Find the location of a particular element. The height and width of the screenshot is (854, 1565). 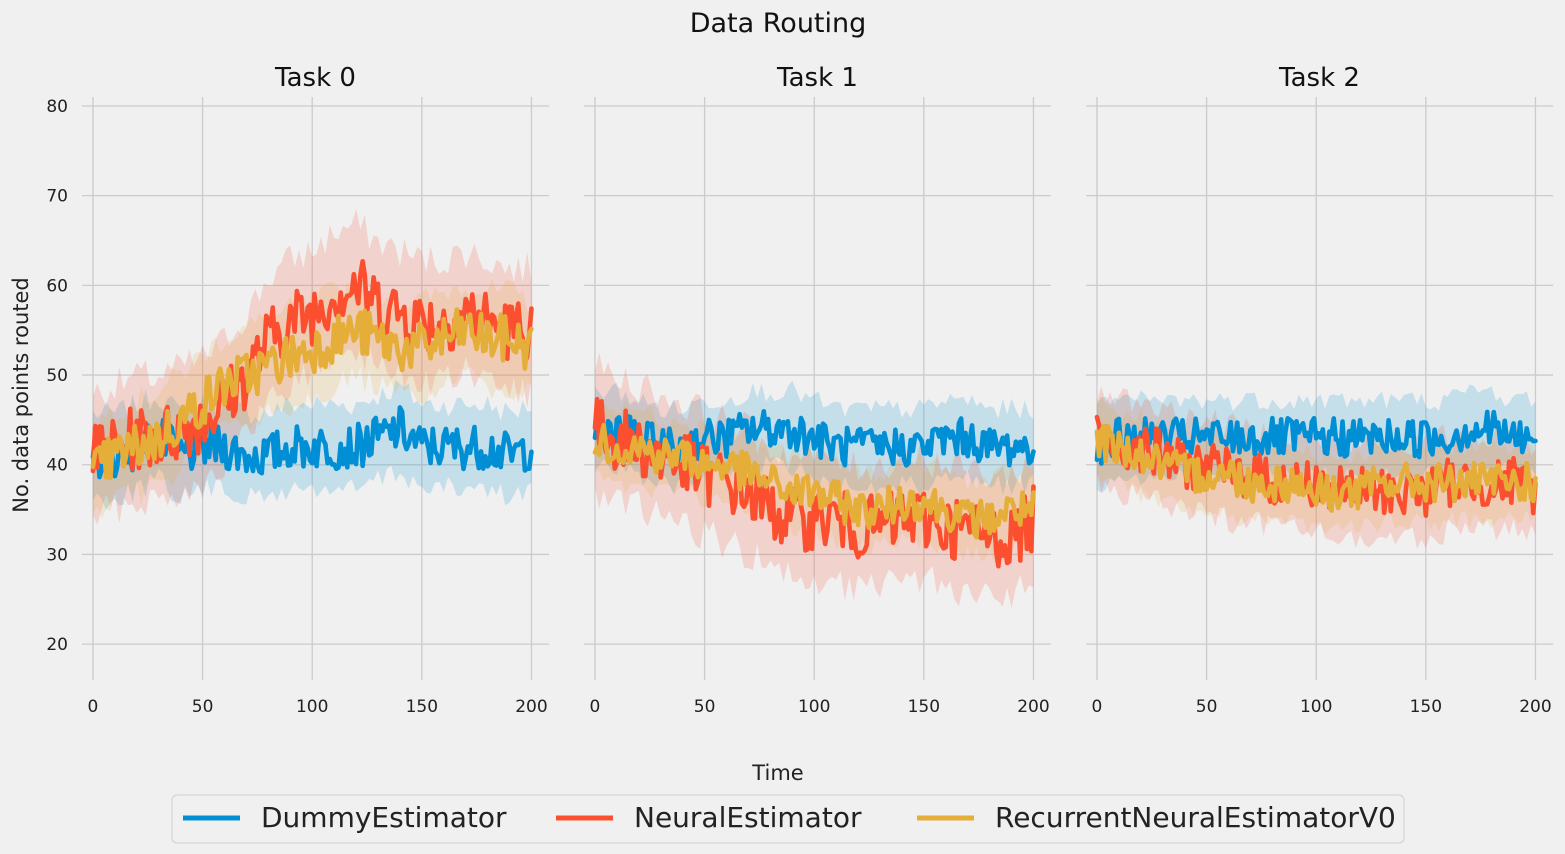

y-axis-label: No. data points routed is located at coordinates (21, 395).